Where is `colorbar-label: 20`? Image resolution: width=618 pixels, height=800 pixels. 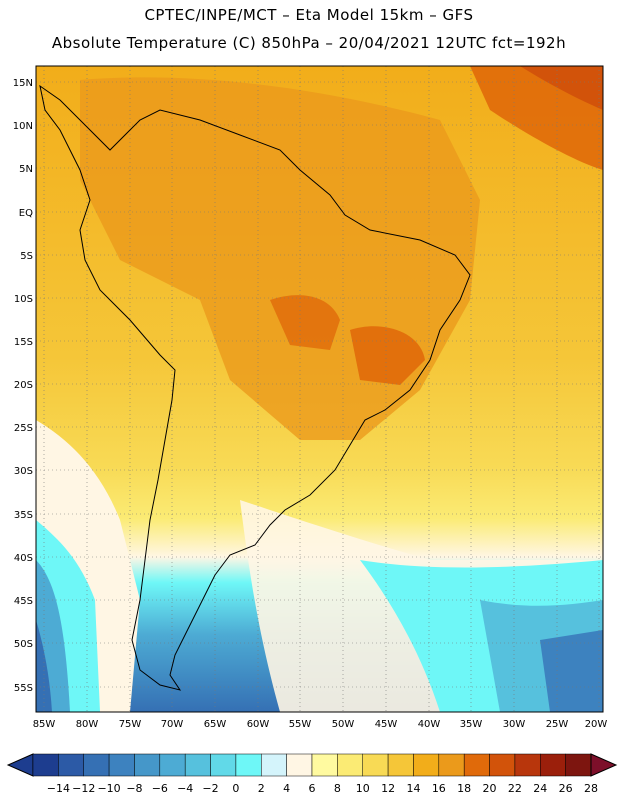 colorbar-label: 20 is located at coordinates (490, 788).